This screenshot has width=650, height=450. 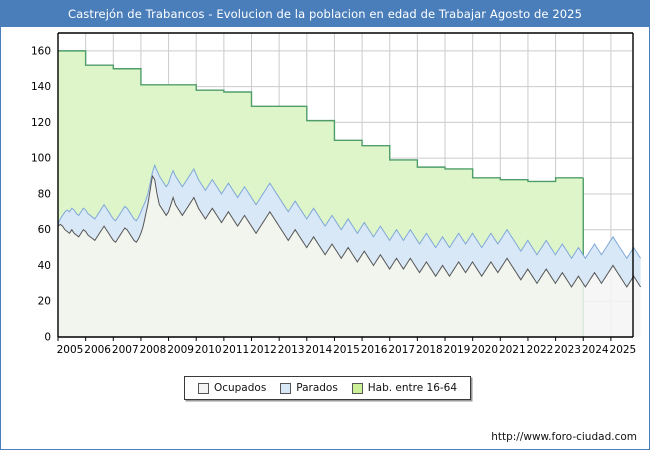 I want to click on y-axis-tick-label: 0, so click(x=47, y=338).